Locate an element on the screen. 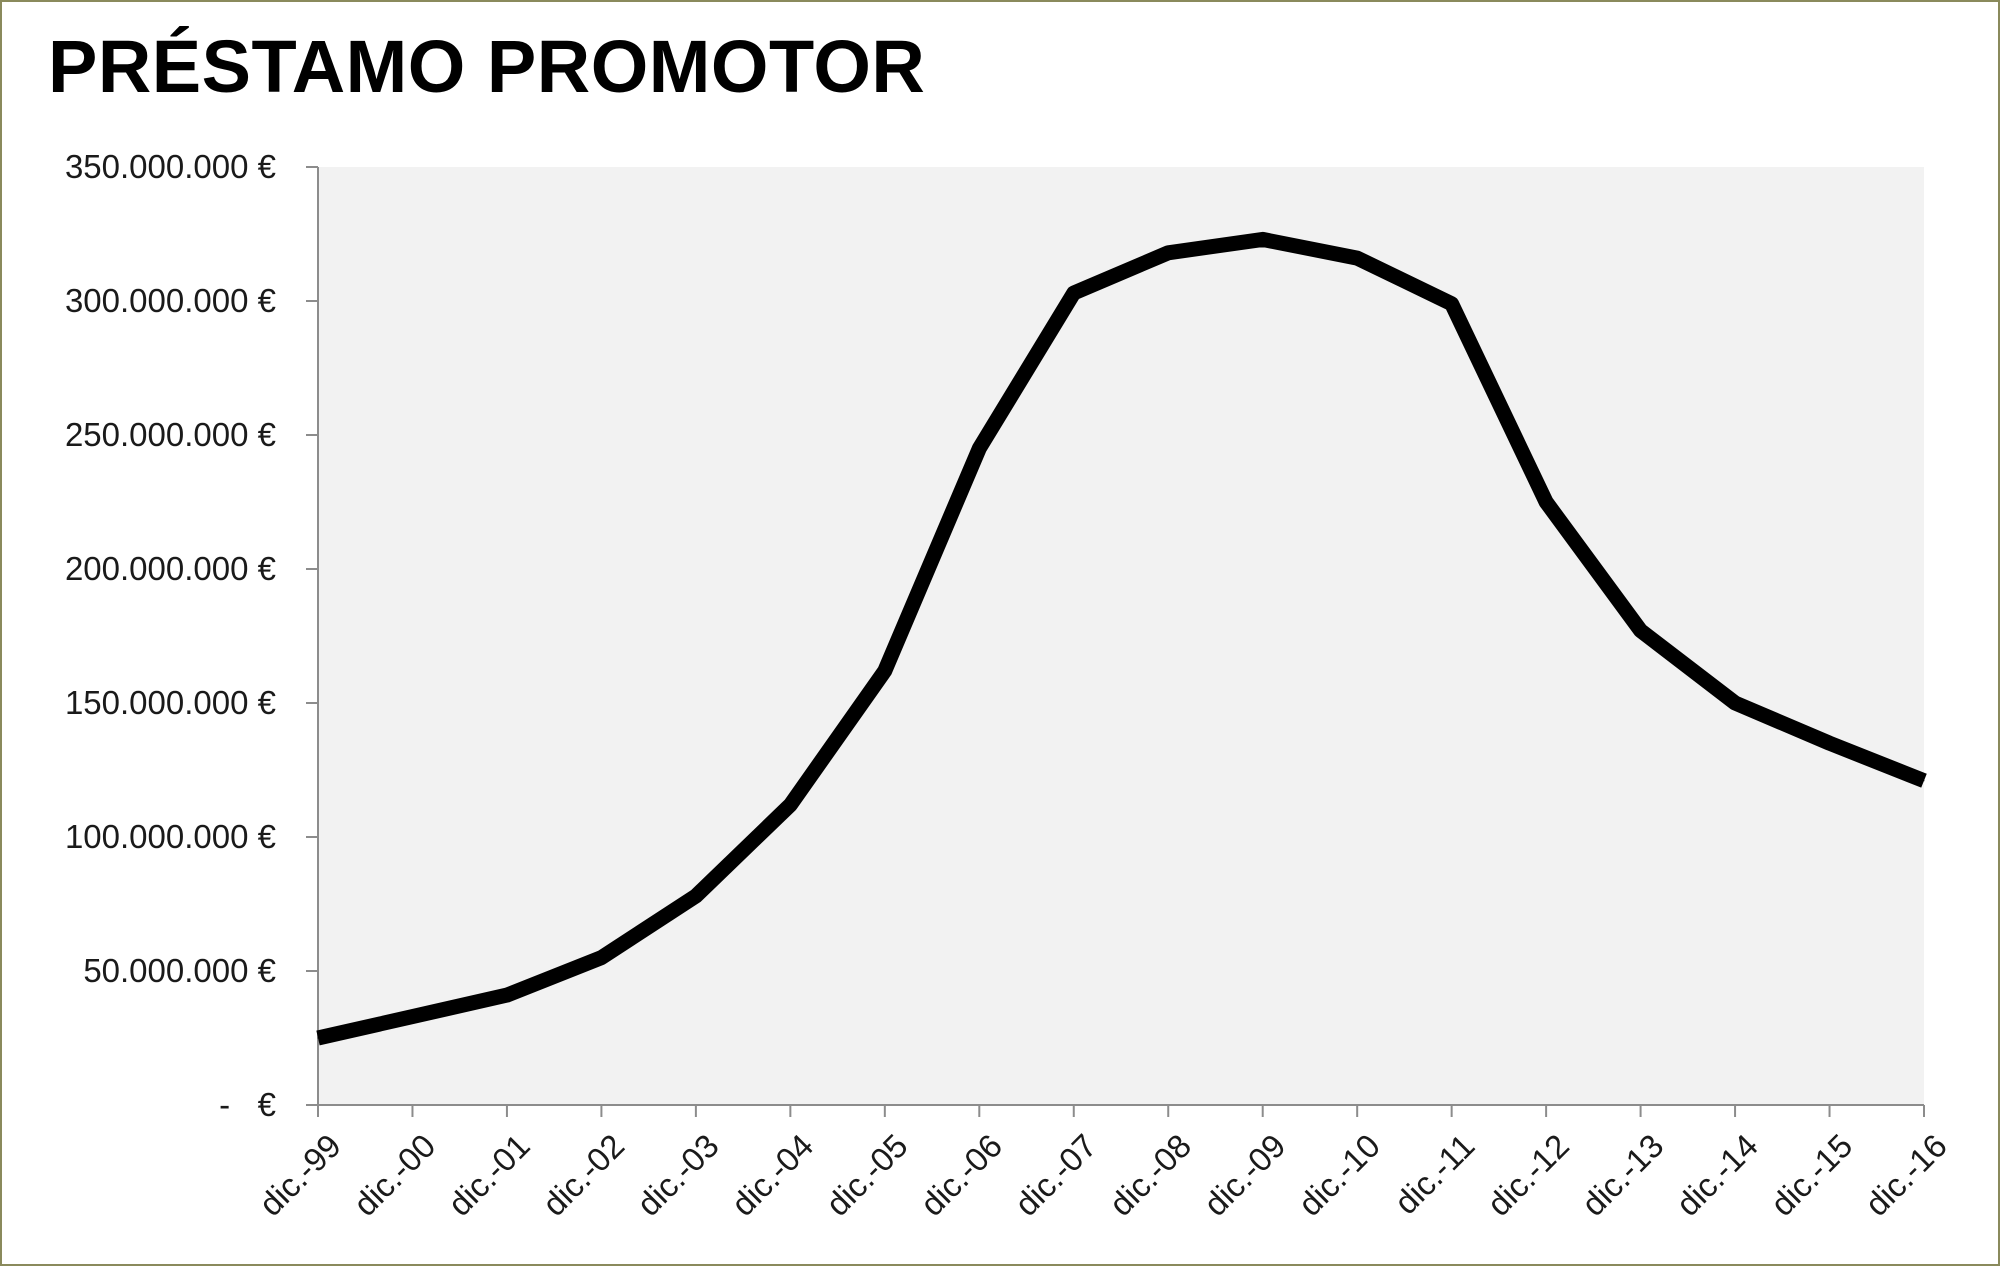 Image resolution: width=2000 pixels, height=1268 pixels. x-tick-label: dic.-08 is located at coordinates (1150, 1175).